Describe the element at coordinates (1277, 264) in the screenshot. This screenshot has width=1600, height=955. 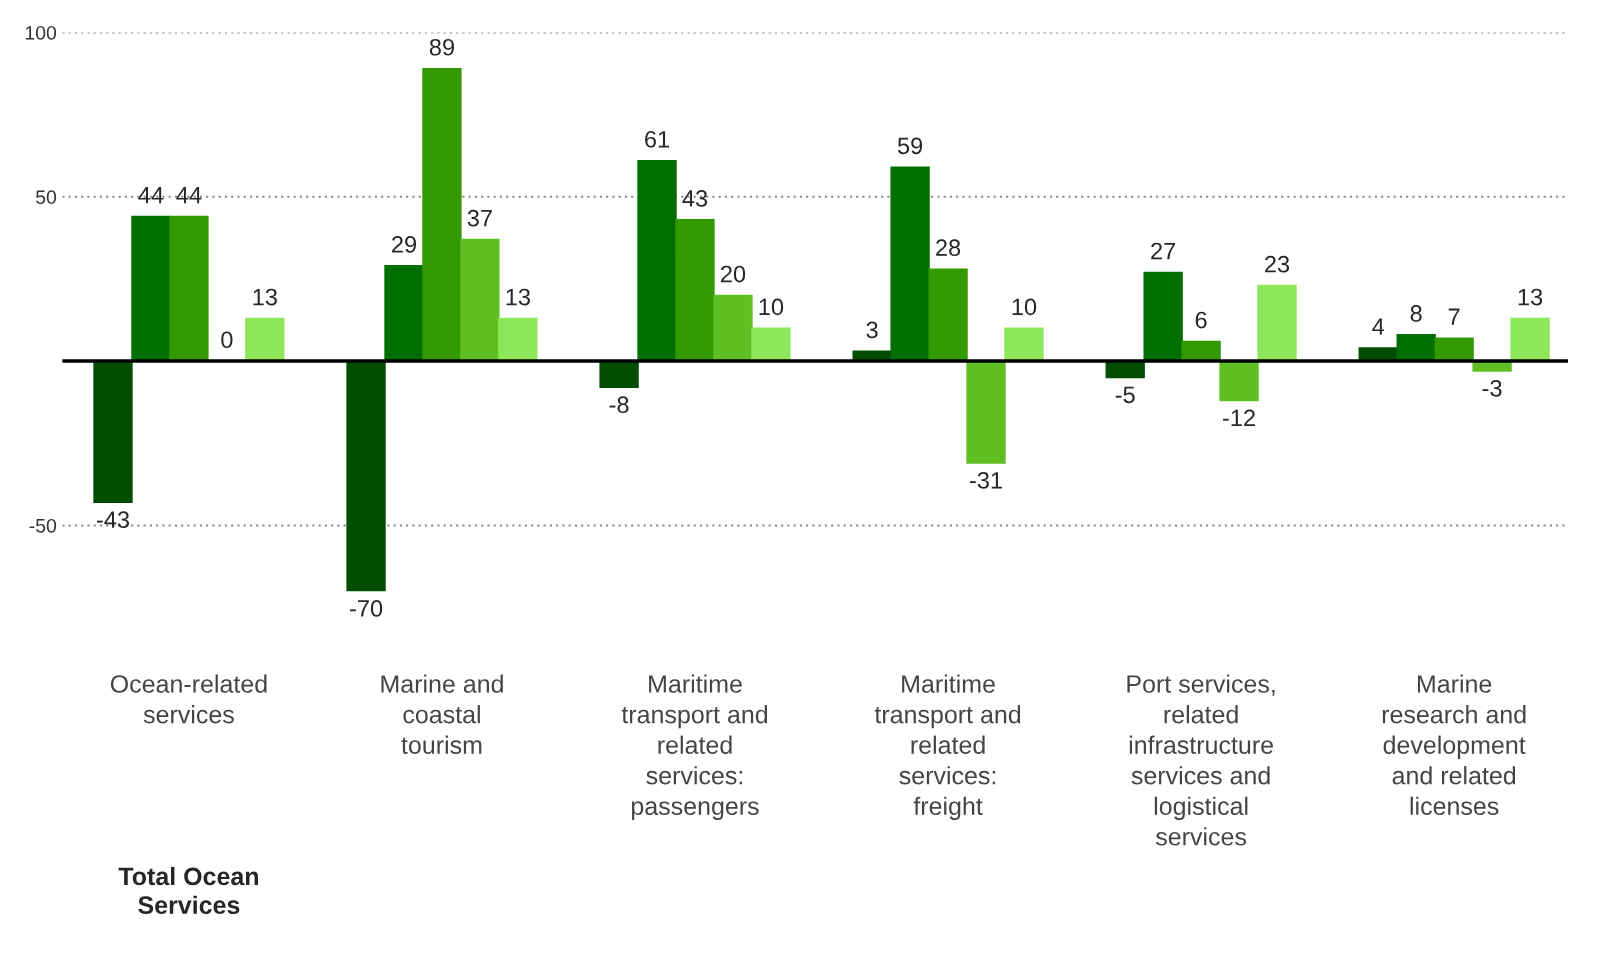
I see `data-label: 23` at that location.